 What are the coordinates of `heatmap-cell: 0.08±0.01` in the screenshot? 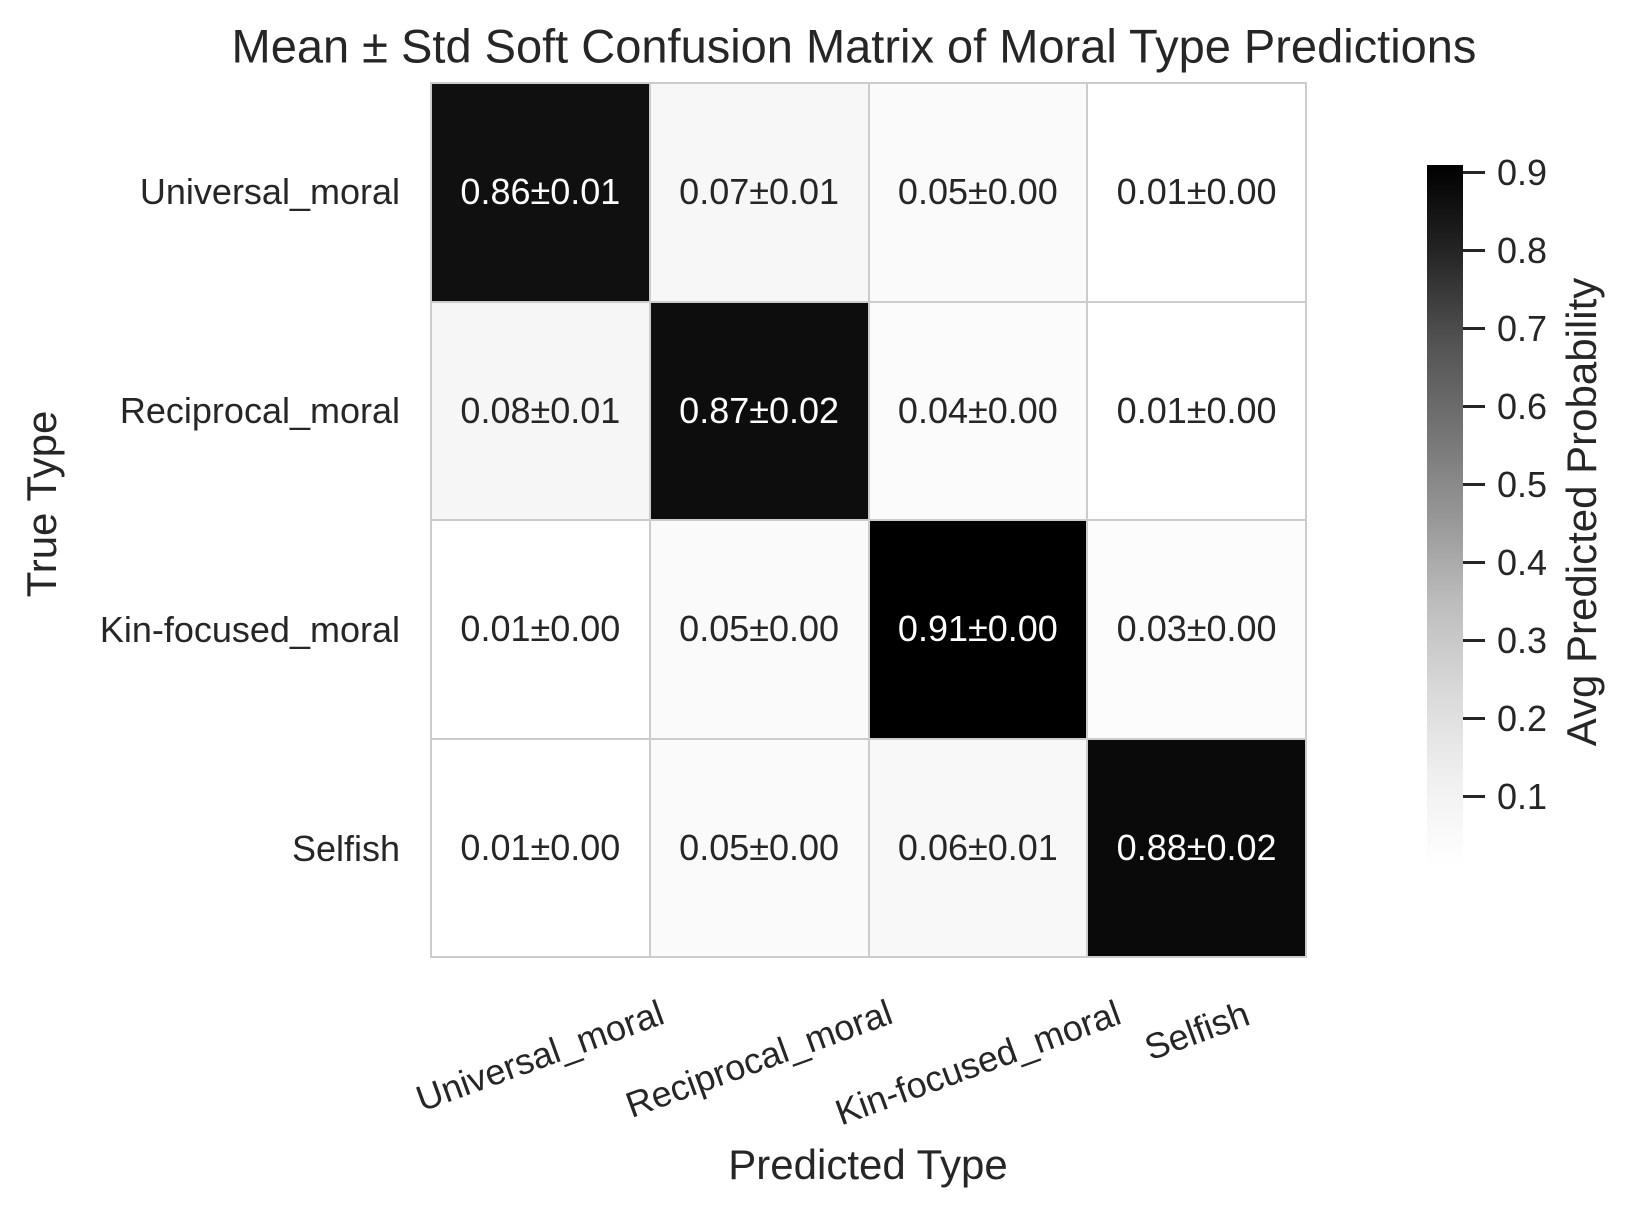 It's located at (540, 410).